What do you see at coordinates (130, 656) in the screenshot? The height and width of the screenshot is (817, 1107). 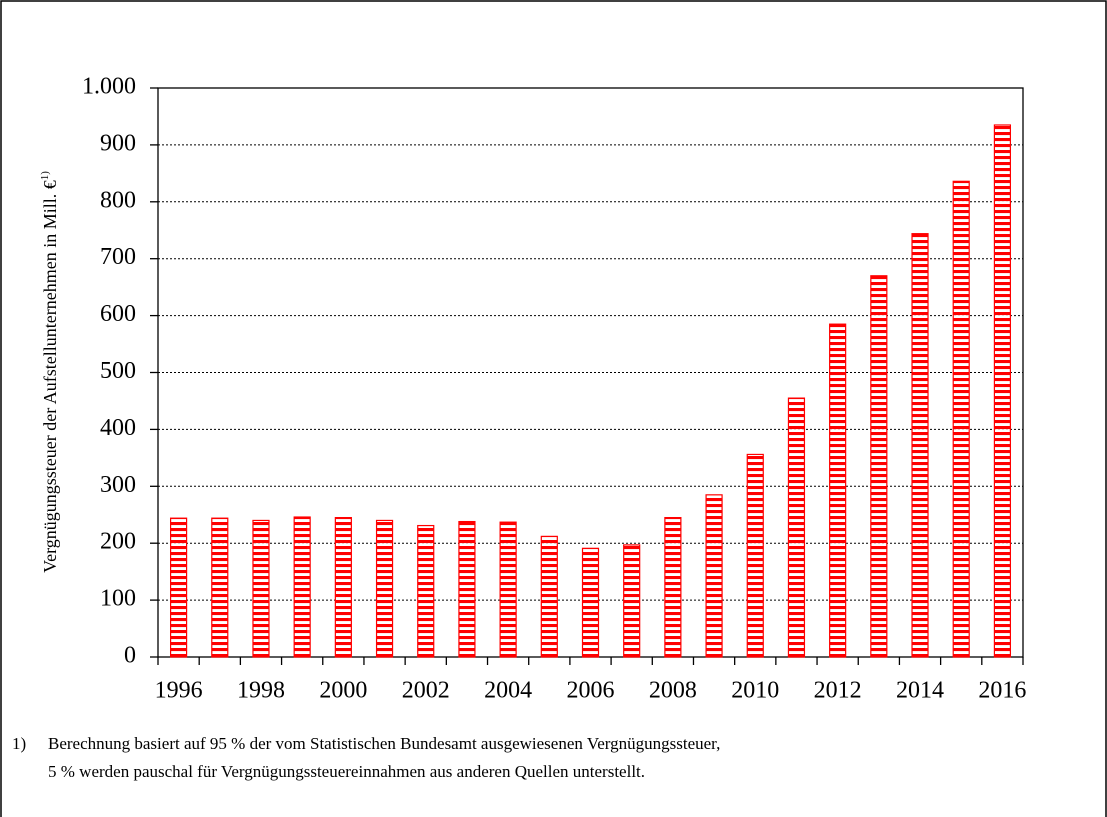 I see `y-tick-label: 0` at bounding box center [130, 656].